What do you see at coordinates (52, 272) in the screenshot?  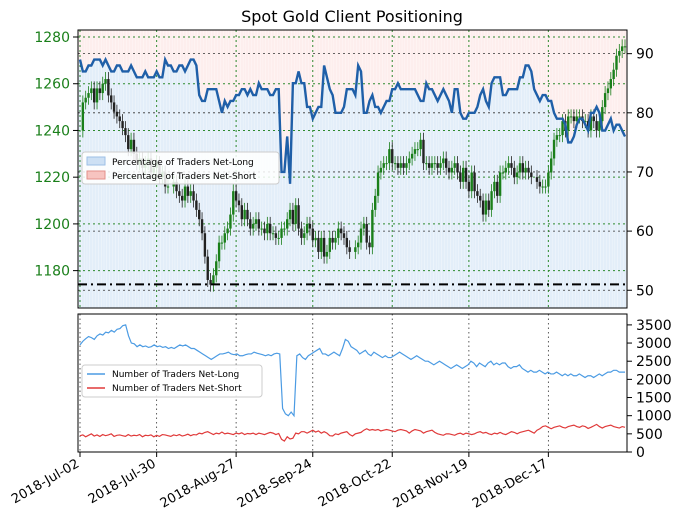 I see `price-tick-label: 1180` at bounding box center [52, 272].